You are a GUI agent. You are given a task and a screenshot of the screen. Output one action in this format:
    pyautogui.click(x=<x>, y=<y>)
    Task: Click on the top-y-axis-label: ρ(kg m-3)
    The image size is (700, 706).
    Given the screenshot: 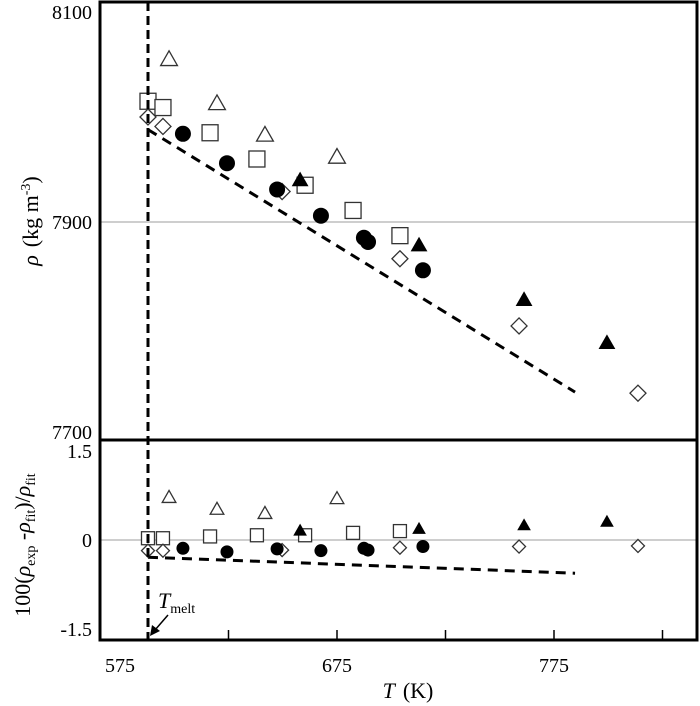 What is the action you would take?
    pyautogui.click(x=30, y=221)
    